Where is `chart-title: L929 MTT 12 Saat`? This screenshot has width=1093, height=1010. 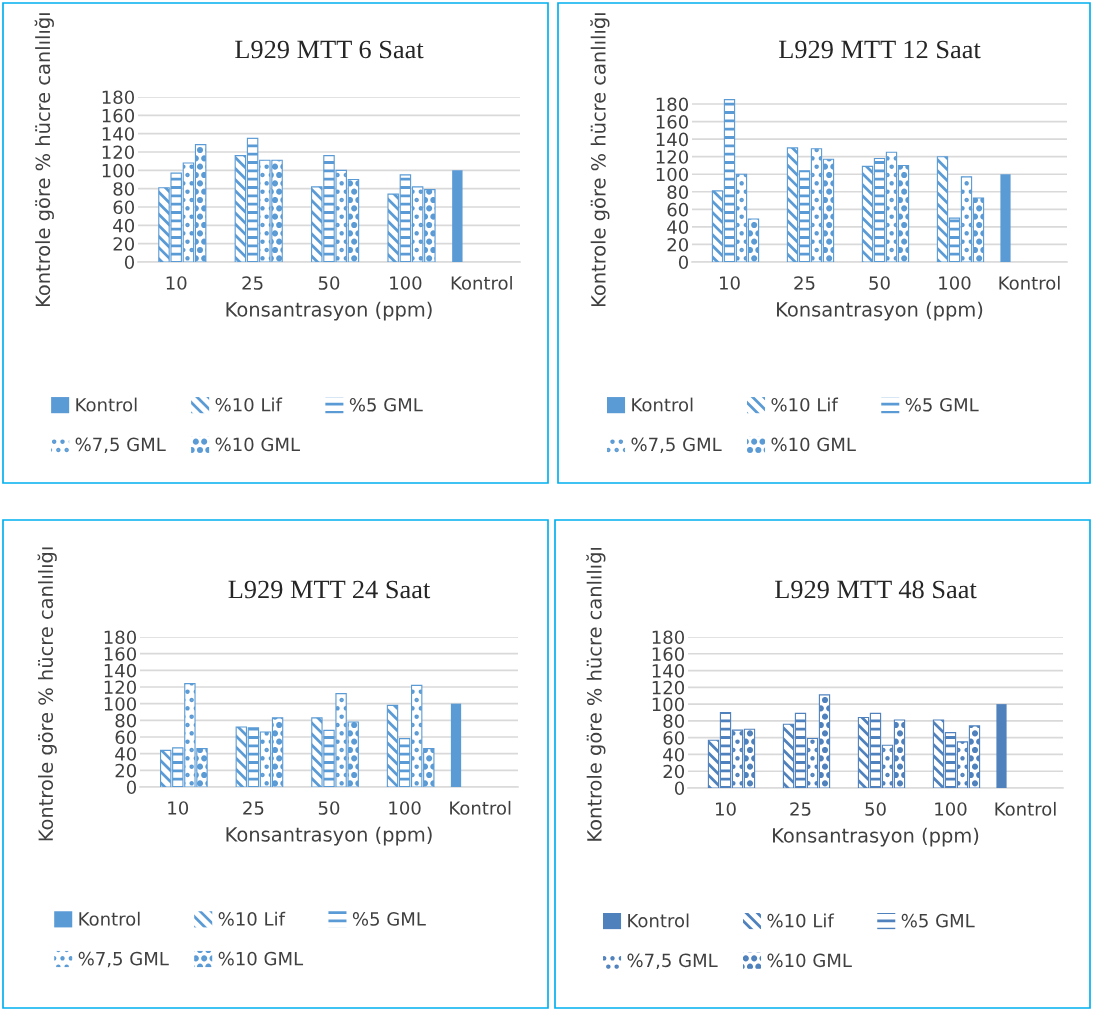 chart-title: L929 MTT 12 Saat is located at coordinates (879, 49).